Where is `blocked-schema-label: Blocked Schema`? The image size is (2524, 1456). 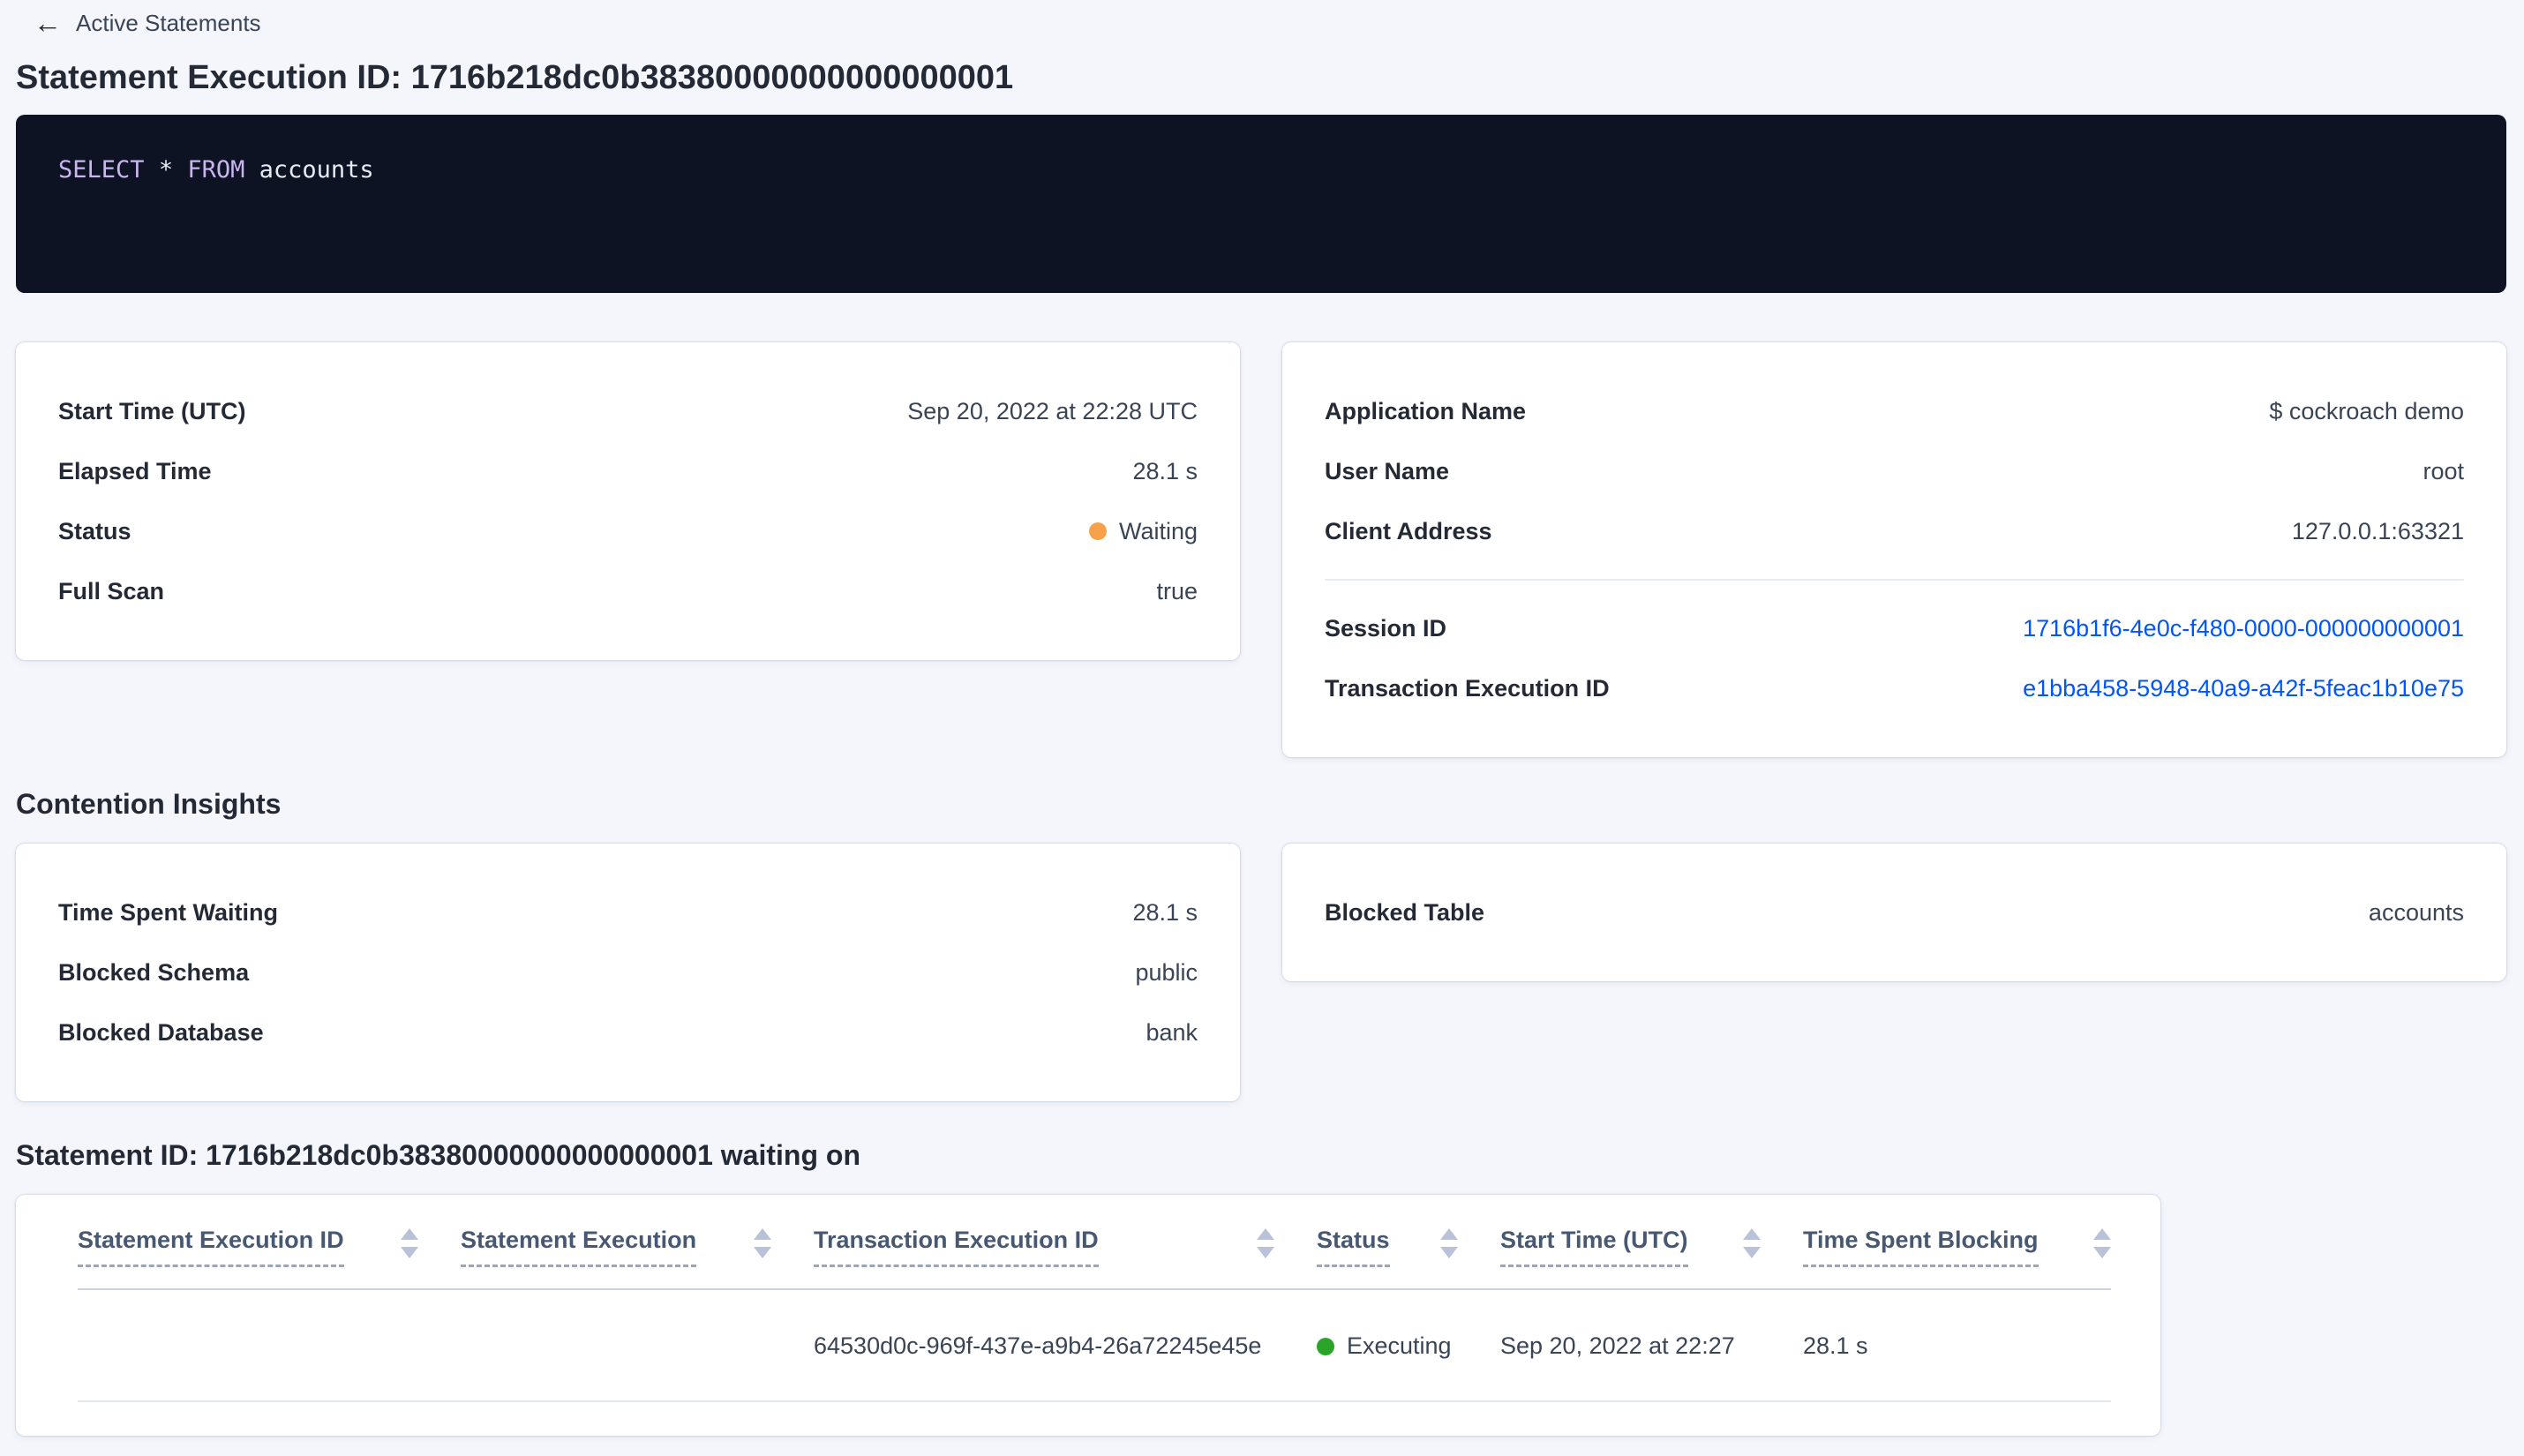 blocked-schema-label: Blocked Schema is located at coordinates (154, 972).